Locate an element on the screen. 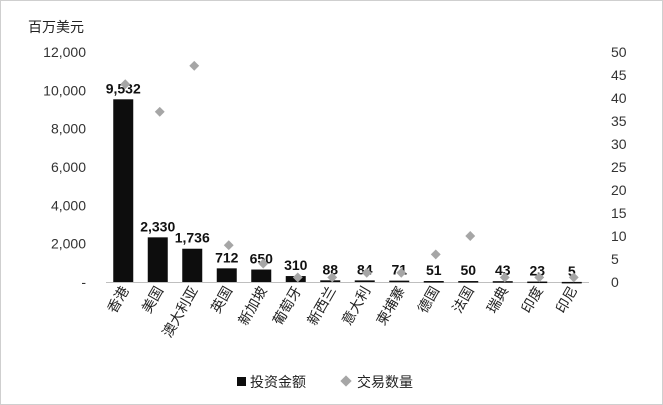 Image resolution: width=663 pixels, height=405 pixels. category-label: 美国 is located at coordinates (152, 300).